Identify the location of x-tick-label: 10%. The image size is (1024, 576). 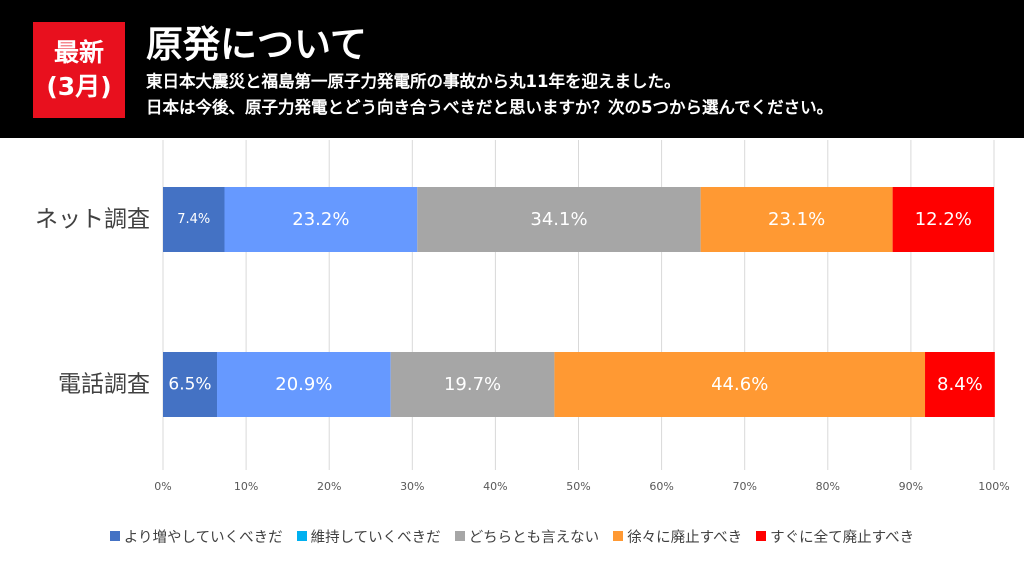
(246, 486).